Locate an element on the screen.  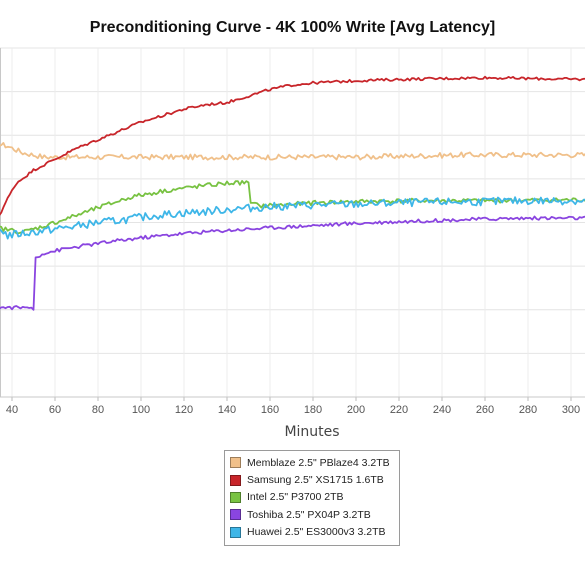
x-axis-title: Minutes is located at coordinates (312, 432).